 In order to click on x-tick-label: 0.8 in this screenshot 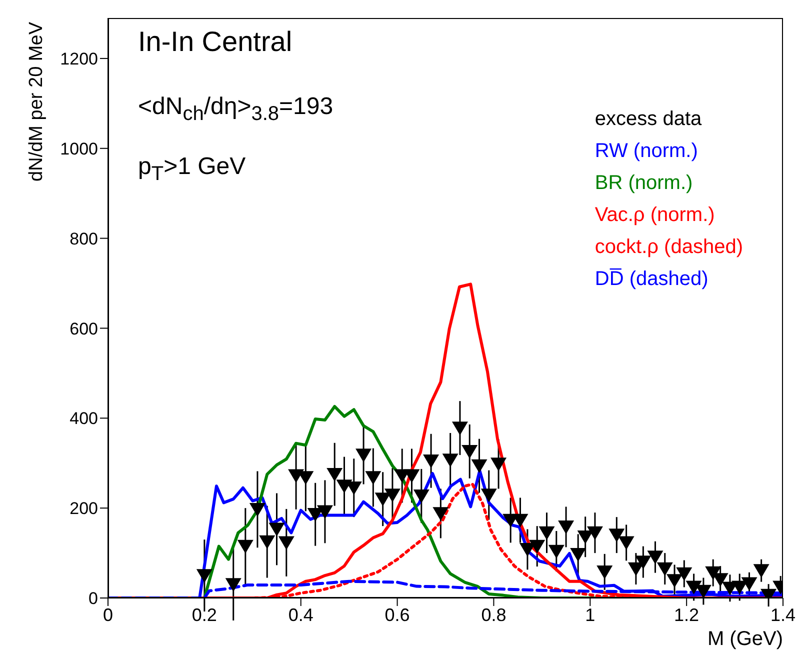, I will do `click(493, 614)`.